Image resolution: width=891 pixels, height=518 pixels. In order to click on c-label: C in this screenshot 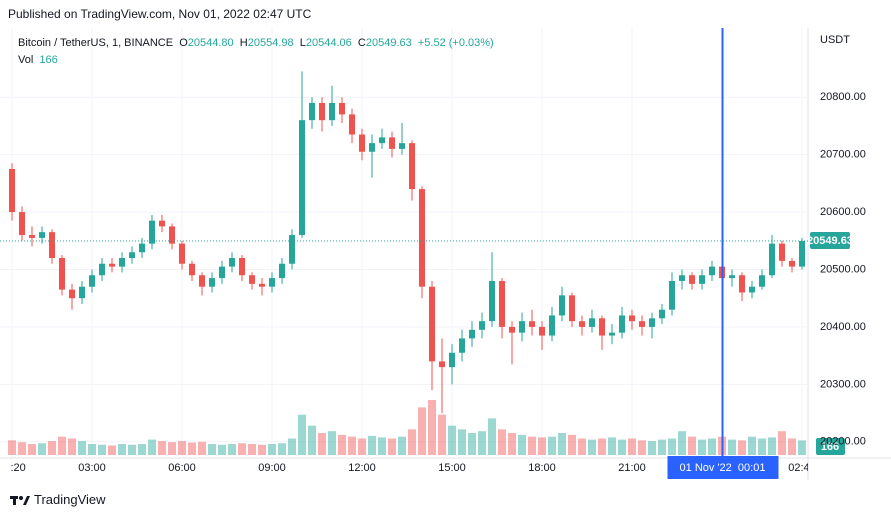, I will do `click(361, 43)`.